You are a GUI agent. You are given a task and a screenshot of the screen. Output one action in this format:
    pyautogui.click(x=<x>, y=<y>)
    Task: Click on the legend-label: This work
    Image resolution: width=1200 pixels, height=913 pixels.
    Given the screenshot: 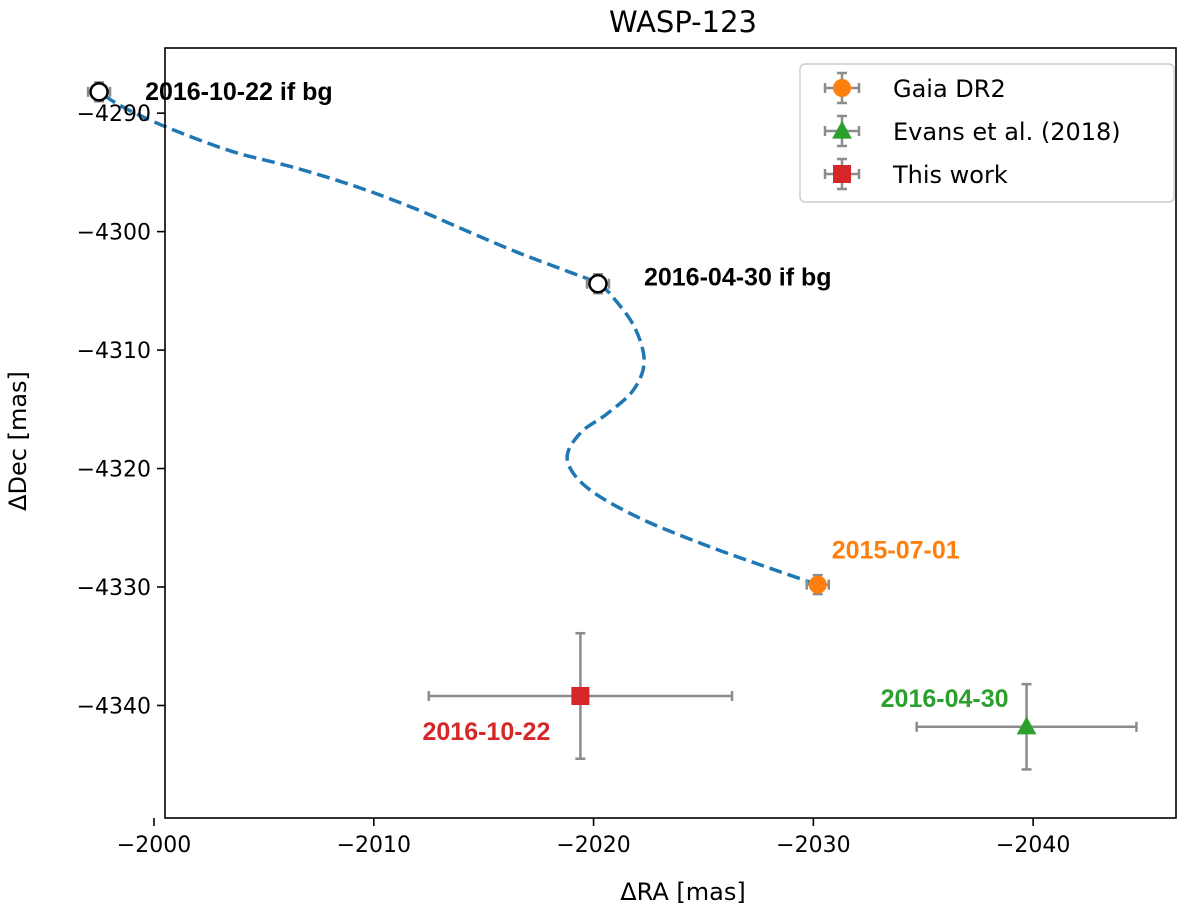 What is the action you would take?
    pyautogui.click(x=950, y=175)
    